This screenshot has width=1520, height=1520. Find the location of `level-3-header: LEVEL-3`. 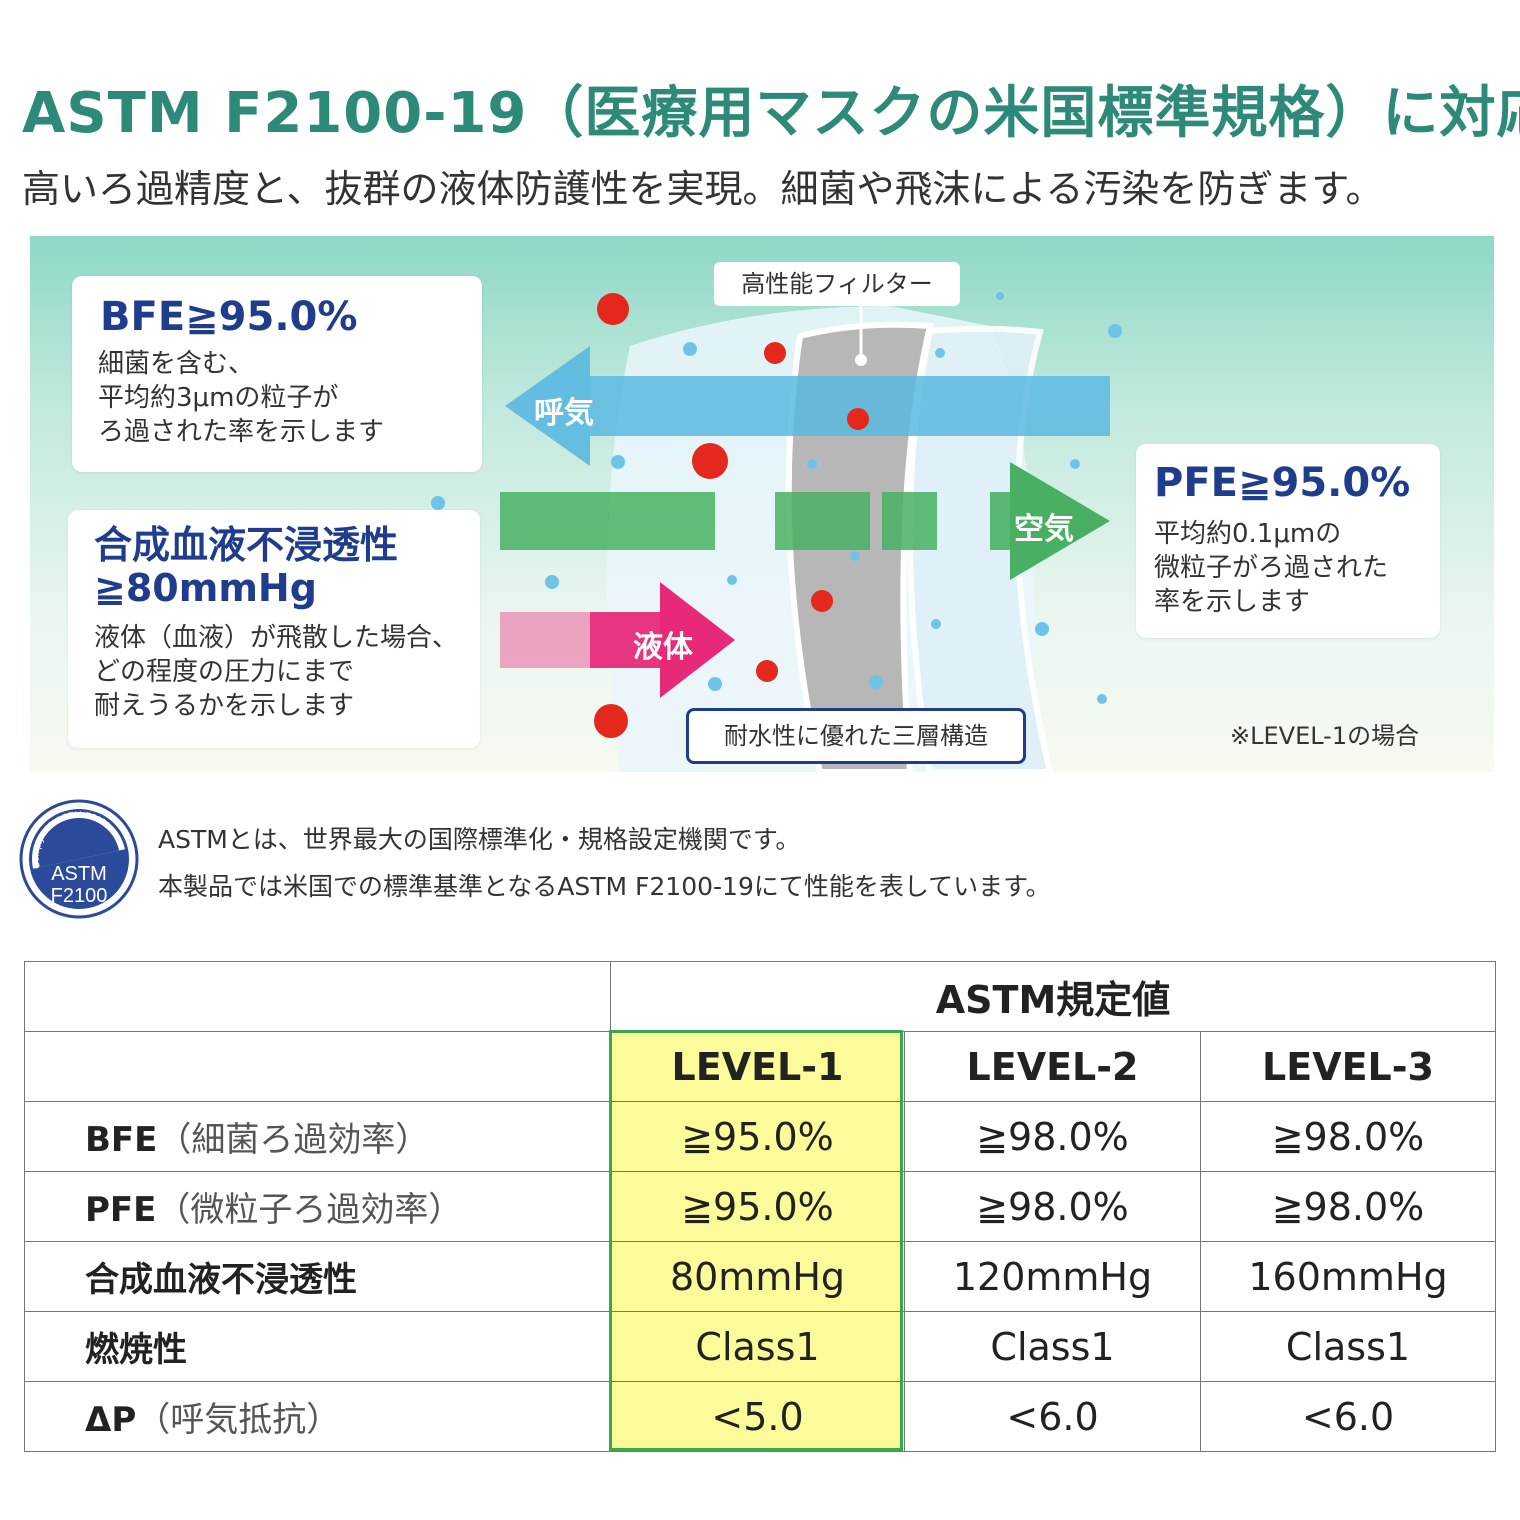

level-3-header: LEVEL-3 is located at coordinates (1348, 1066).